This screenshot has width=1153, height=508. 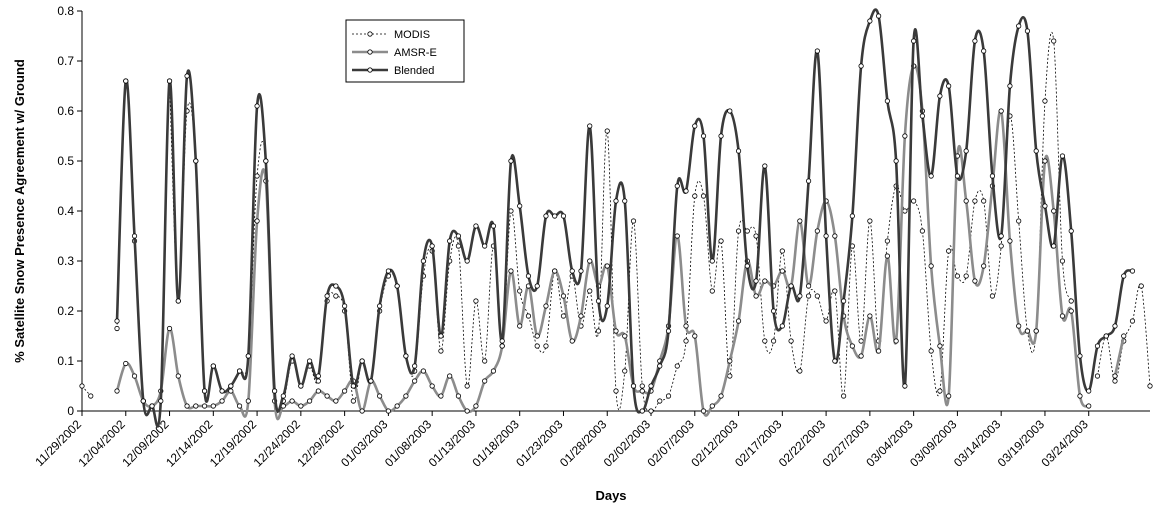 I want to click on legend-marker-amsr-e, so click(x=370, y=52).